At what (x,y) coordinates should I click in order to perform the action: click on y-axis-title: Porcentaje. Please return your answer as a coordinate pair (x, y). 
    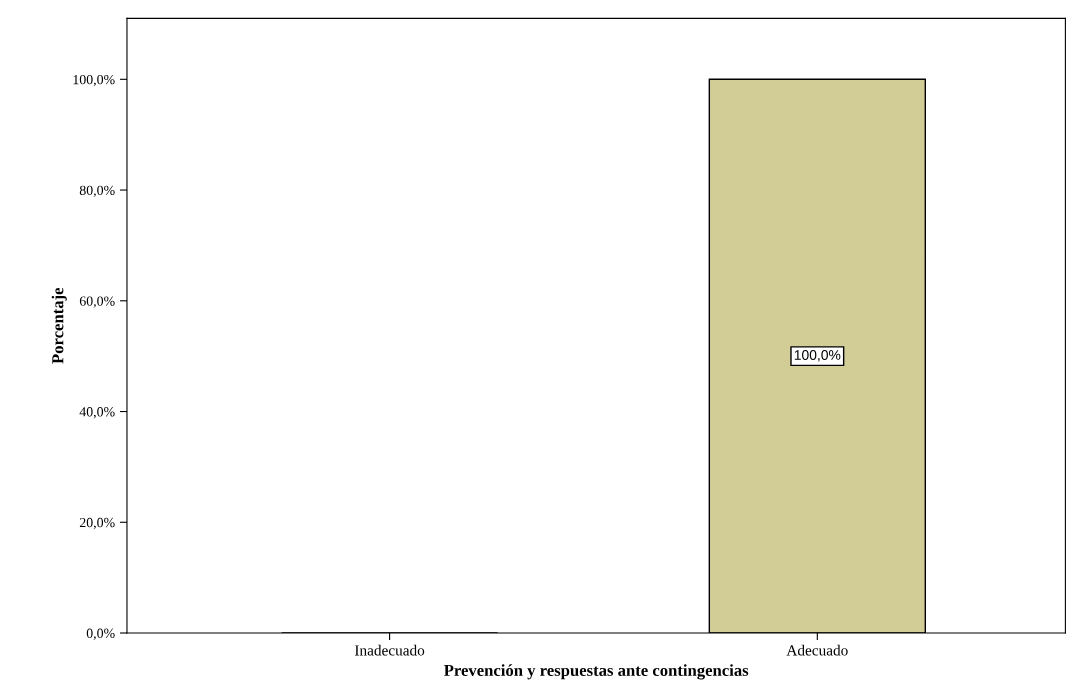
    Looking at the image, I should click on (59, 325).